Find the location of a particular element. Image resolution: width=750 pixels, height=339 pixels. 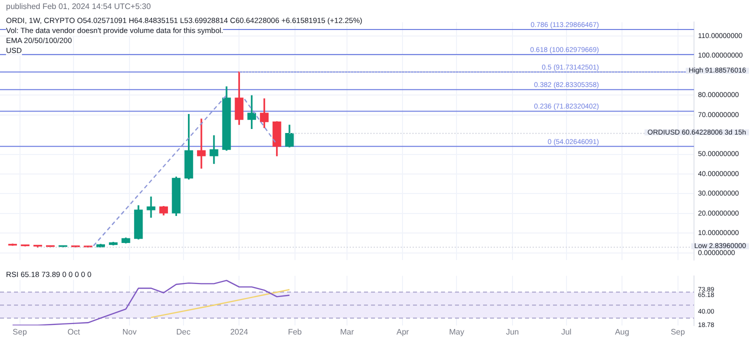

x-tick-label: 2024 is located at coordinates (239, 331).